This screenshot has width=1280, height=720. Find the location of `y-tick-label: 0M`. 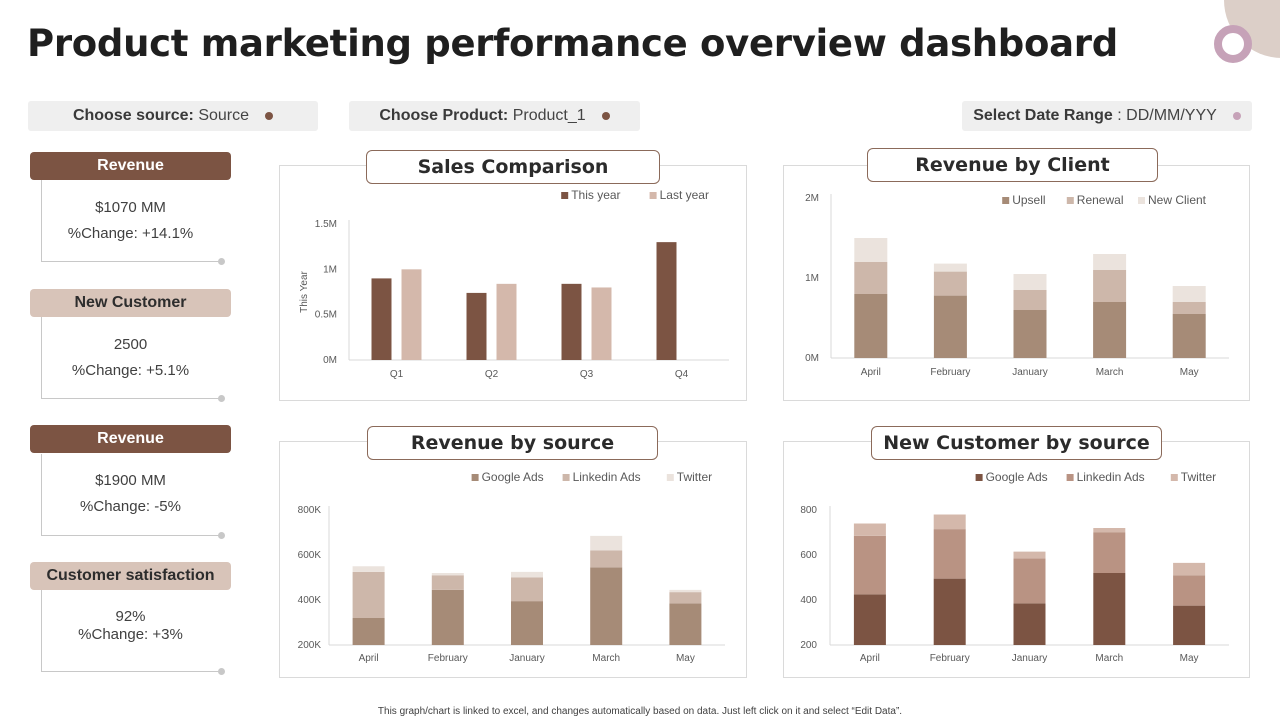

y-tick-label: 0M is located at coordinates (812, 358).